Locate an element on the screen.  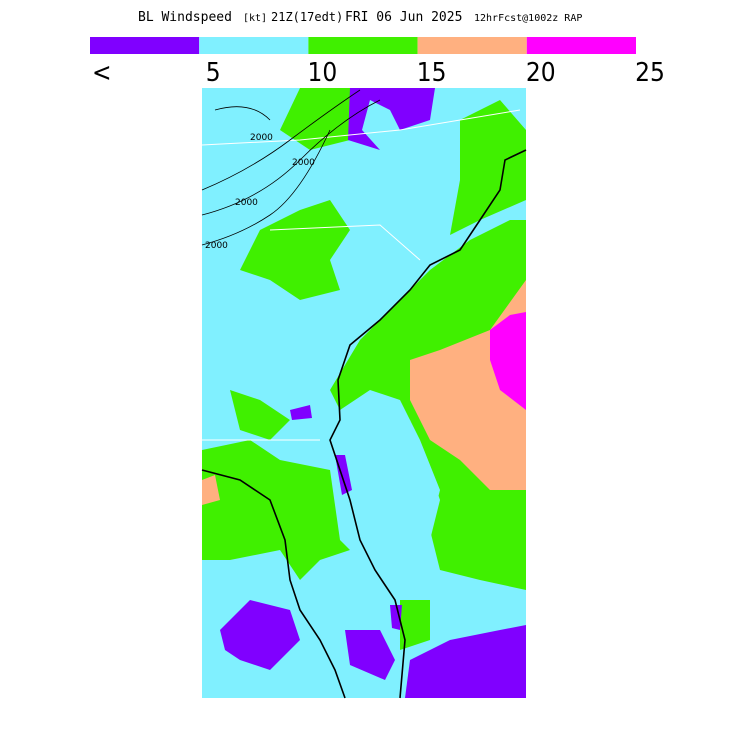
product-title: BL Windspeed is located at coordinates (185, 17).